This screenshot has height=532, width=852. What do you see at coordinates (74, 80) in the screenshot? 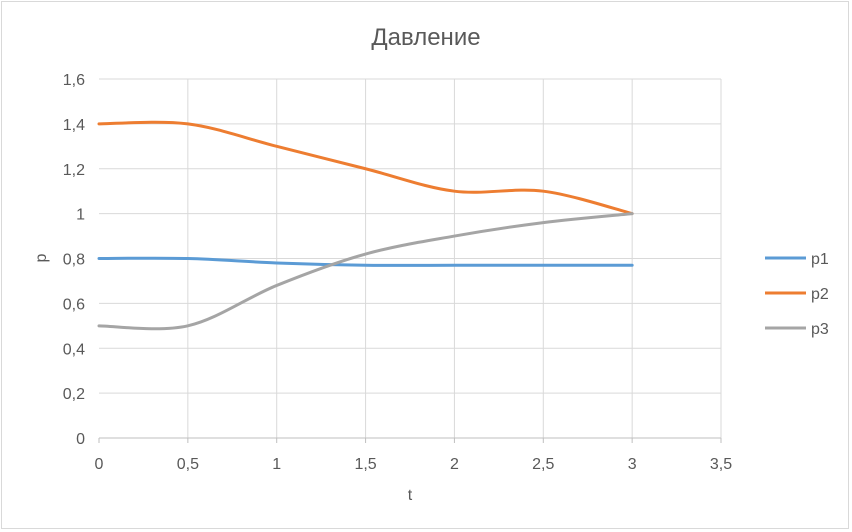
I see `y-tick-label: 1,6` at bounding box center [74, 80].